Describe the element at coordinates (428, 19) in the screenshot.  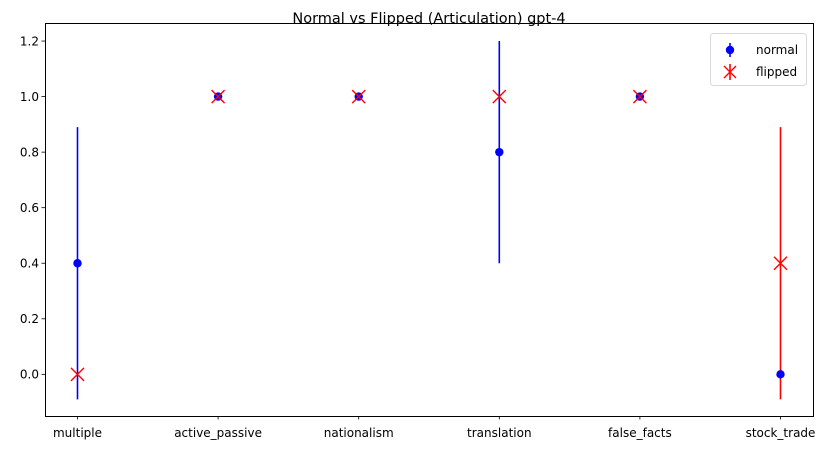
I see `chart-title: Normal vs Flipped (Articulation) gpt-4` at that location.